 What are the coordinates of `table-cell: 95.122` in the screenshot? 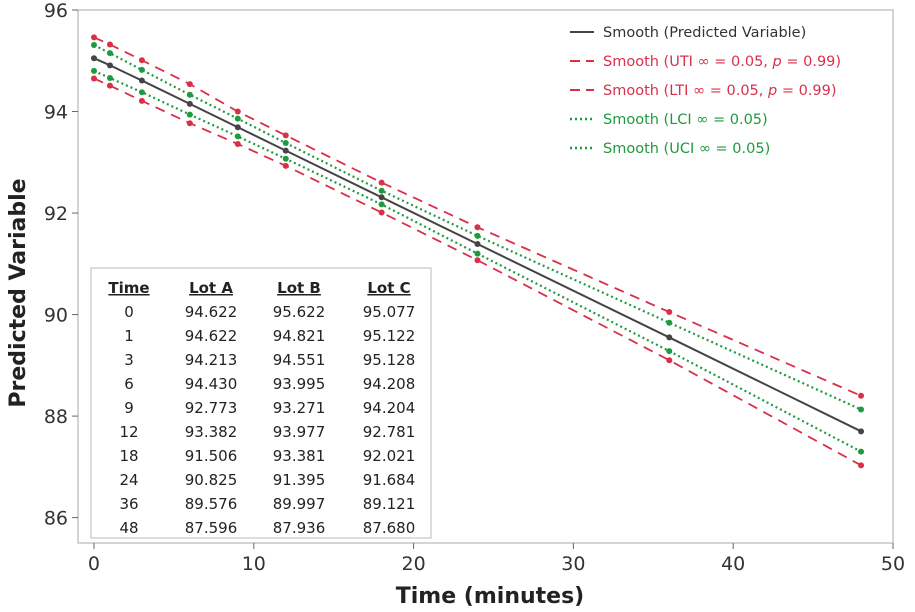 It's located at (389, 336).